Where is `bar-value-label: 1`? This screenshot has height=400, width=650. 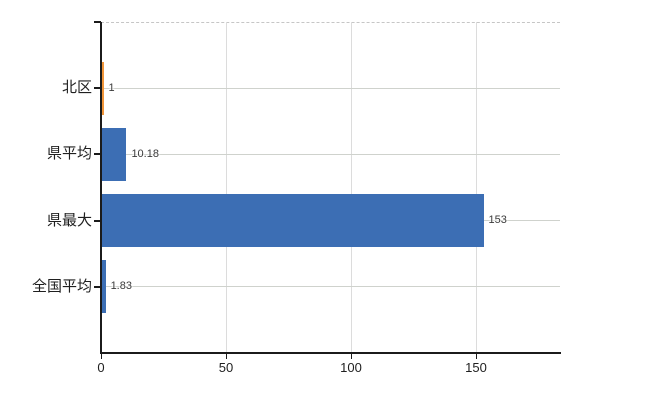 bar-value-label: 1 is located at coordinates (111, 87).